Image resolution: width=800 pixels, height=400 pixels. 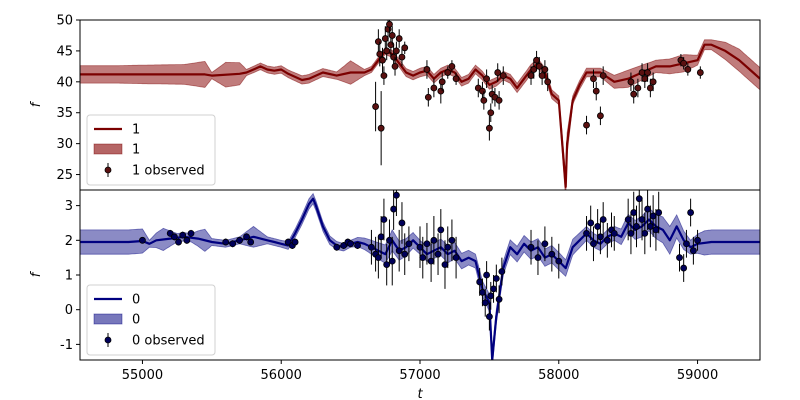 What do you see at coordinates (69, 276) in the screenshot?
I see `y-tick-label: 1` at bounding box center [69, 276].